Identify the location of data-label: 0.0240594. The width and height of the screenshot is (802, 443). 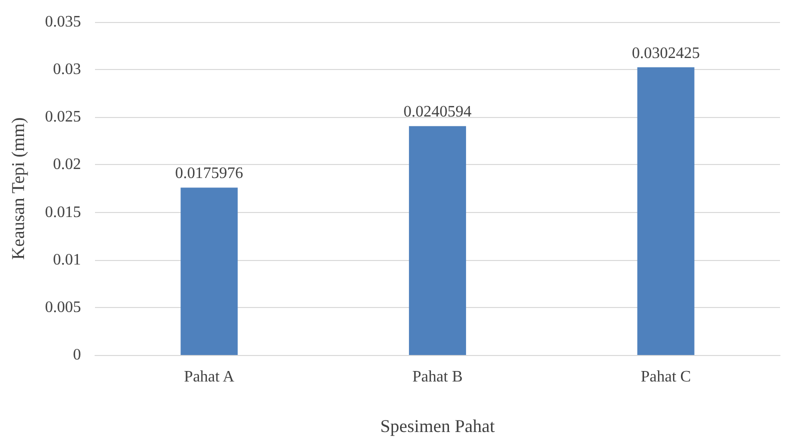
(438, 112).